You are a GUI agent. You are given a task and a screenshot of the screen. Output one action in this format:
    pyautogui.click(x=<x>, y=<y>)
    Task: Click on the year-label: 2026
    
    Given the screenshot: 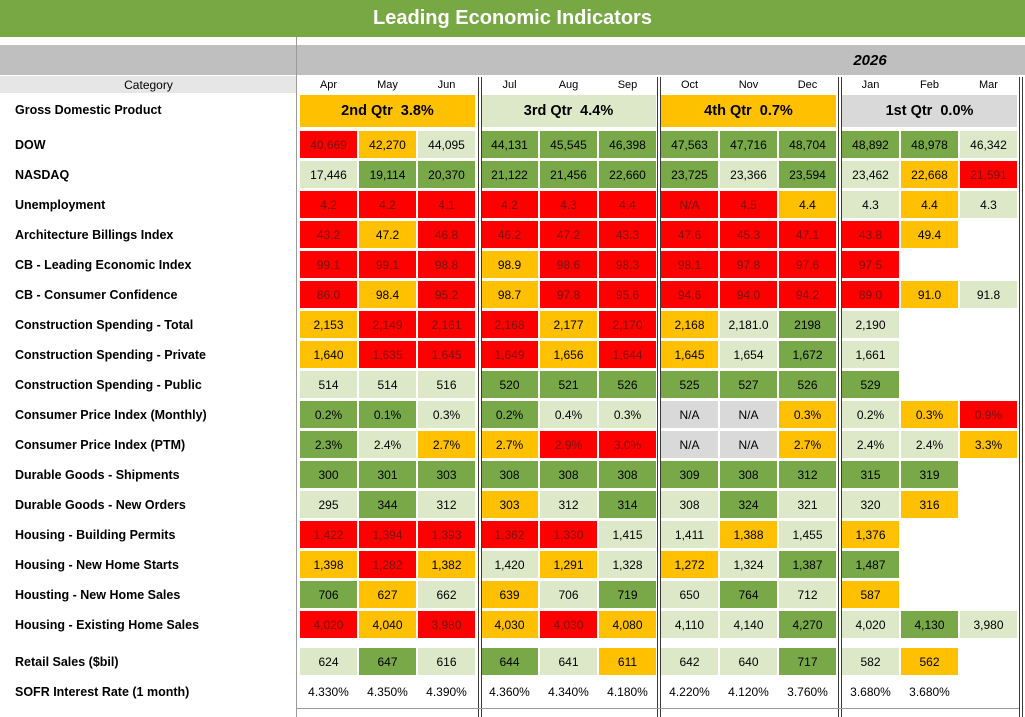 What is the action you would take?
    pyautogui.click(x=870, y=60)
    